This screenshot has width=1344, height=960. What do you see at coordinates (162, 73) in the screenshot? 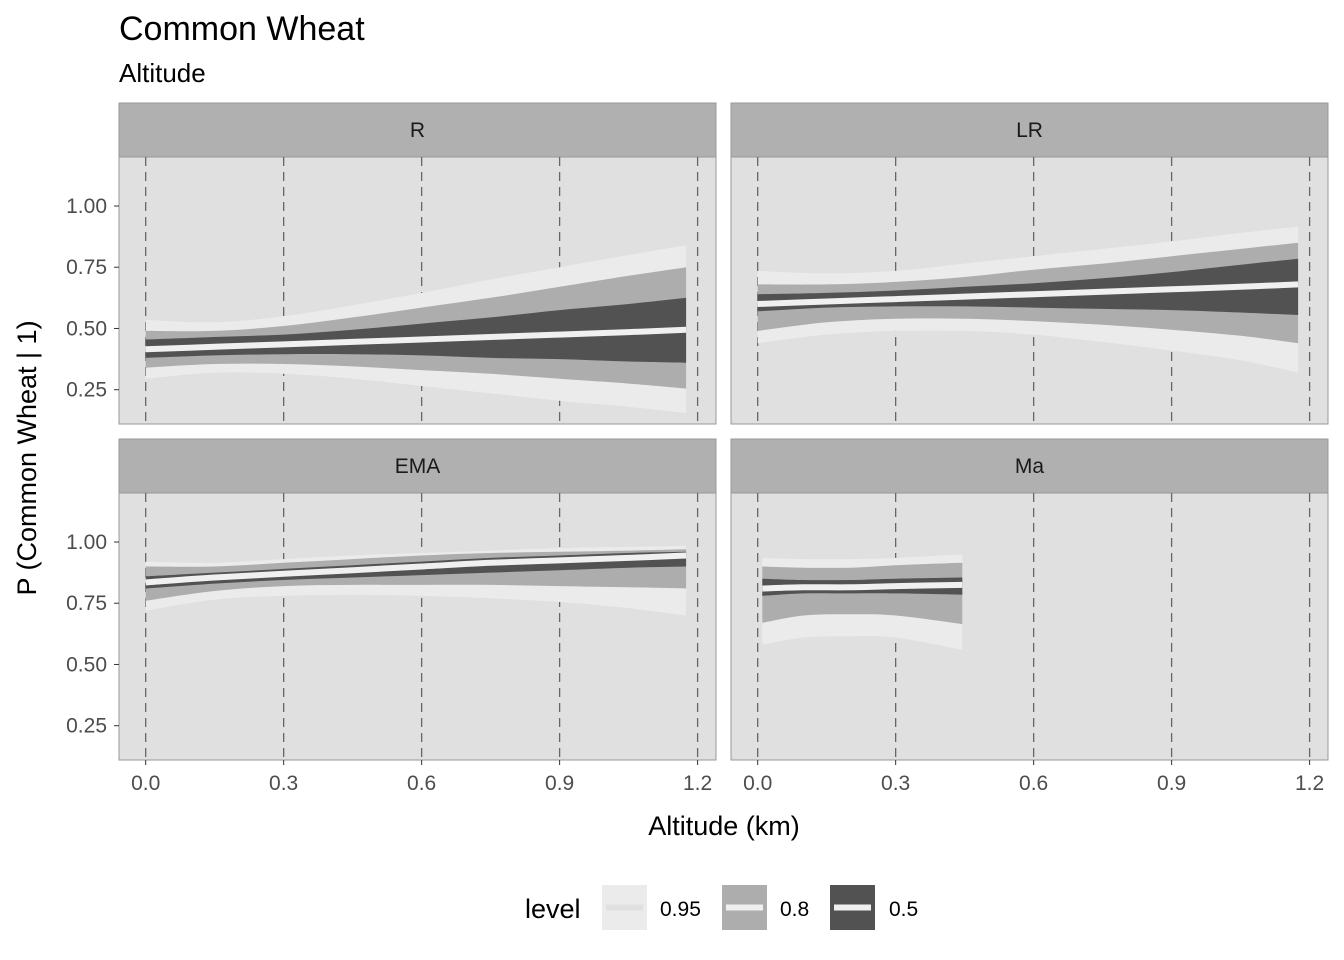
I see `chart-subtitle: Altitude` at bounding box center [162, 73].